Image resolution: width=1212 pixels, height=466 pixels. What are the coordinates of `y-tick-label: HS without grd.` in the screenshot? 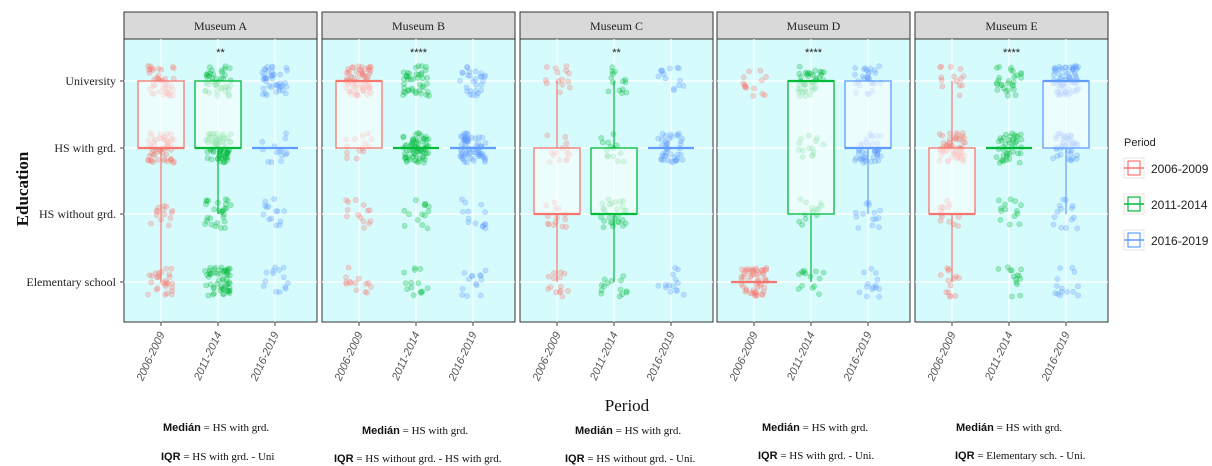 It's located at (77, 214).